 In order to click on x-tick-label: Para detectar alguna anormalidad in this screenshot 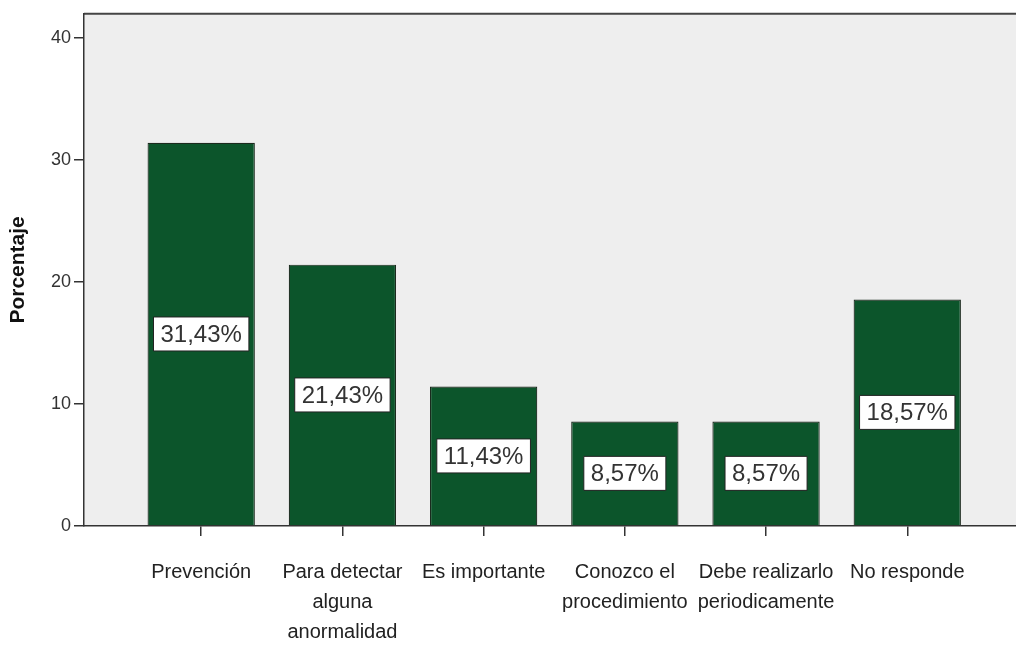, I will do `click(342, 600)`.